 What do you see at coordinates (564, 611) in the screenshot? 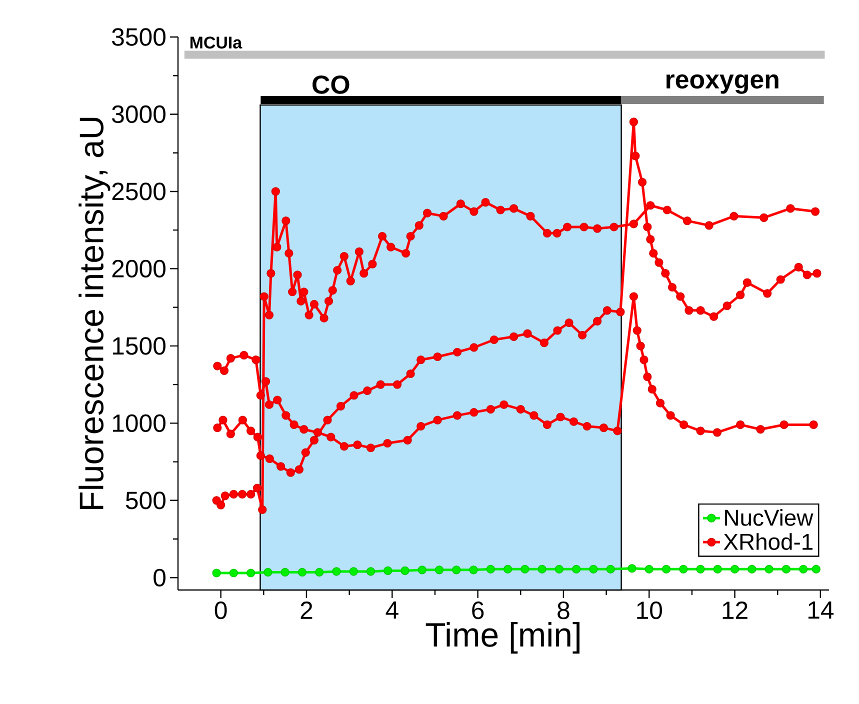
I see `x-tick-label: 8` at bounding box center [564, 611].